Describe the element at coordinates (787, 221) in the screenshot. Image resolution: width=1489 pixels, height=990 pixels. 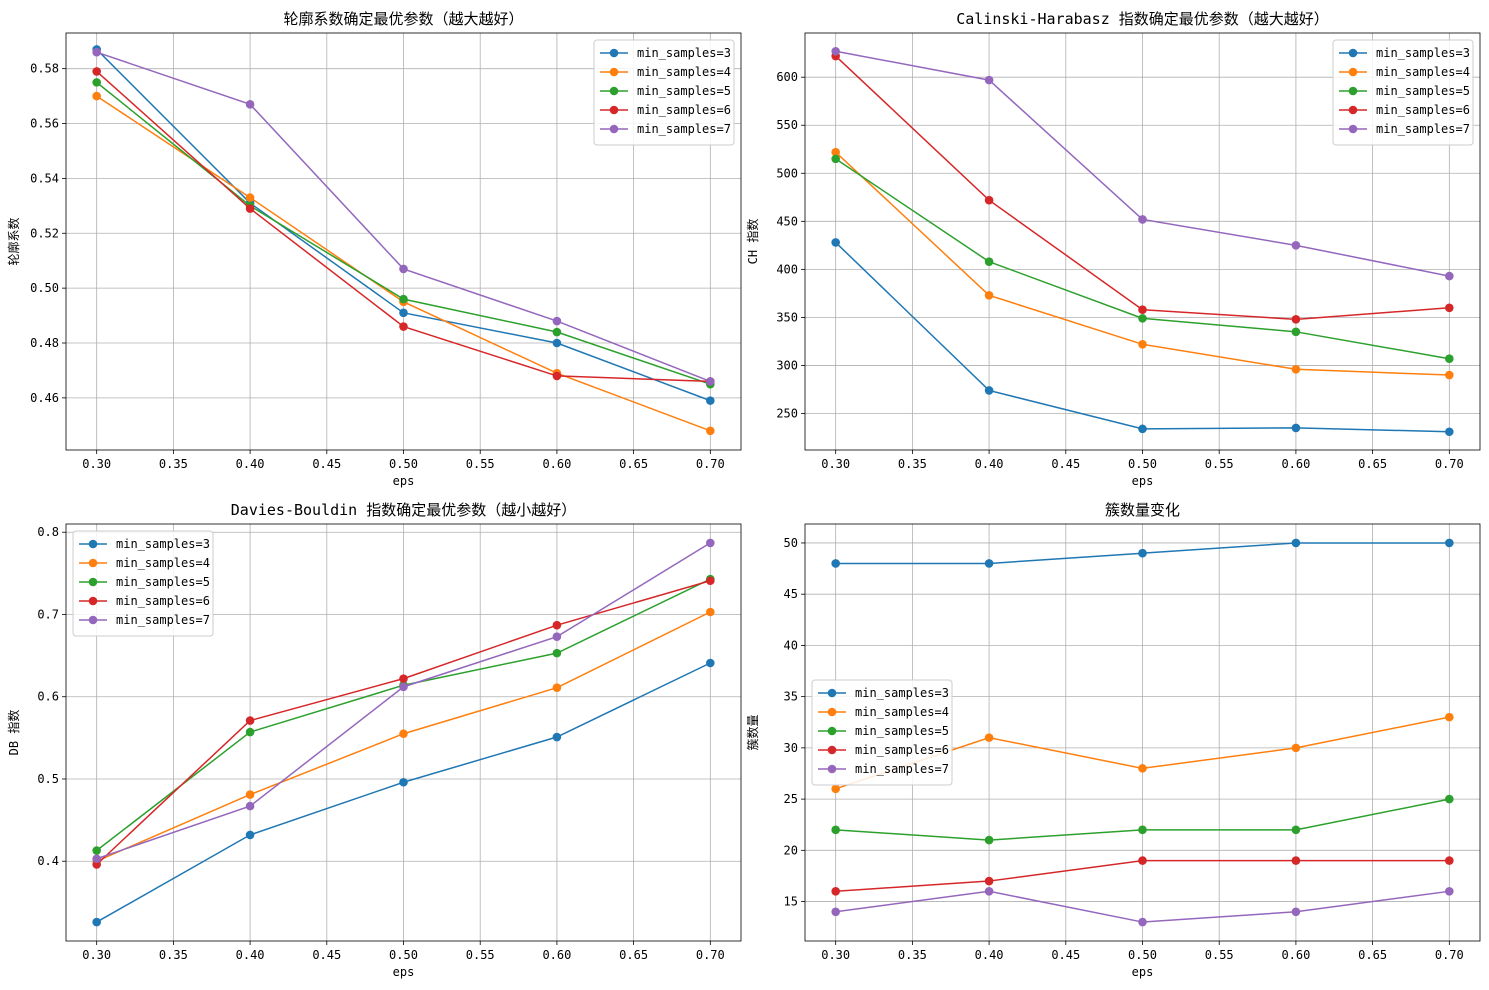
I see `y-tick-label: 450` at that location.